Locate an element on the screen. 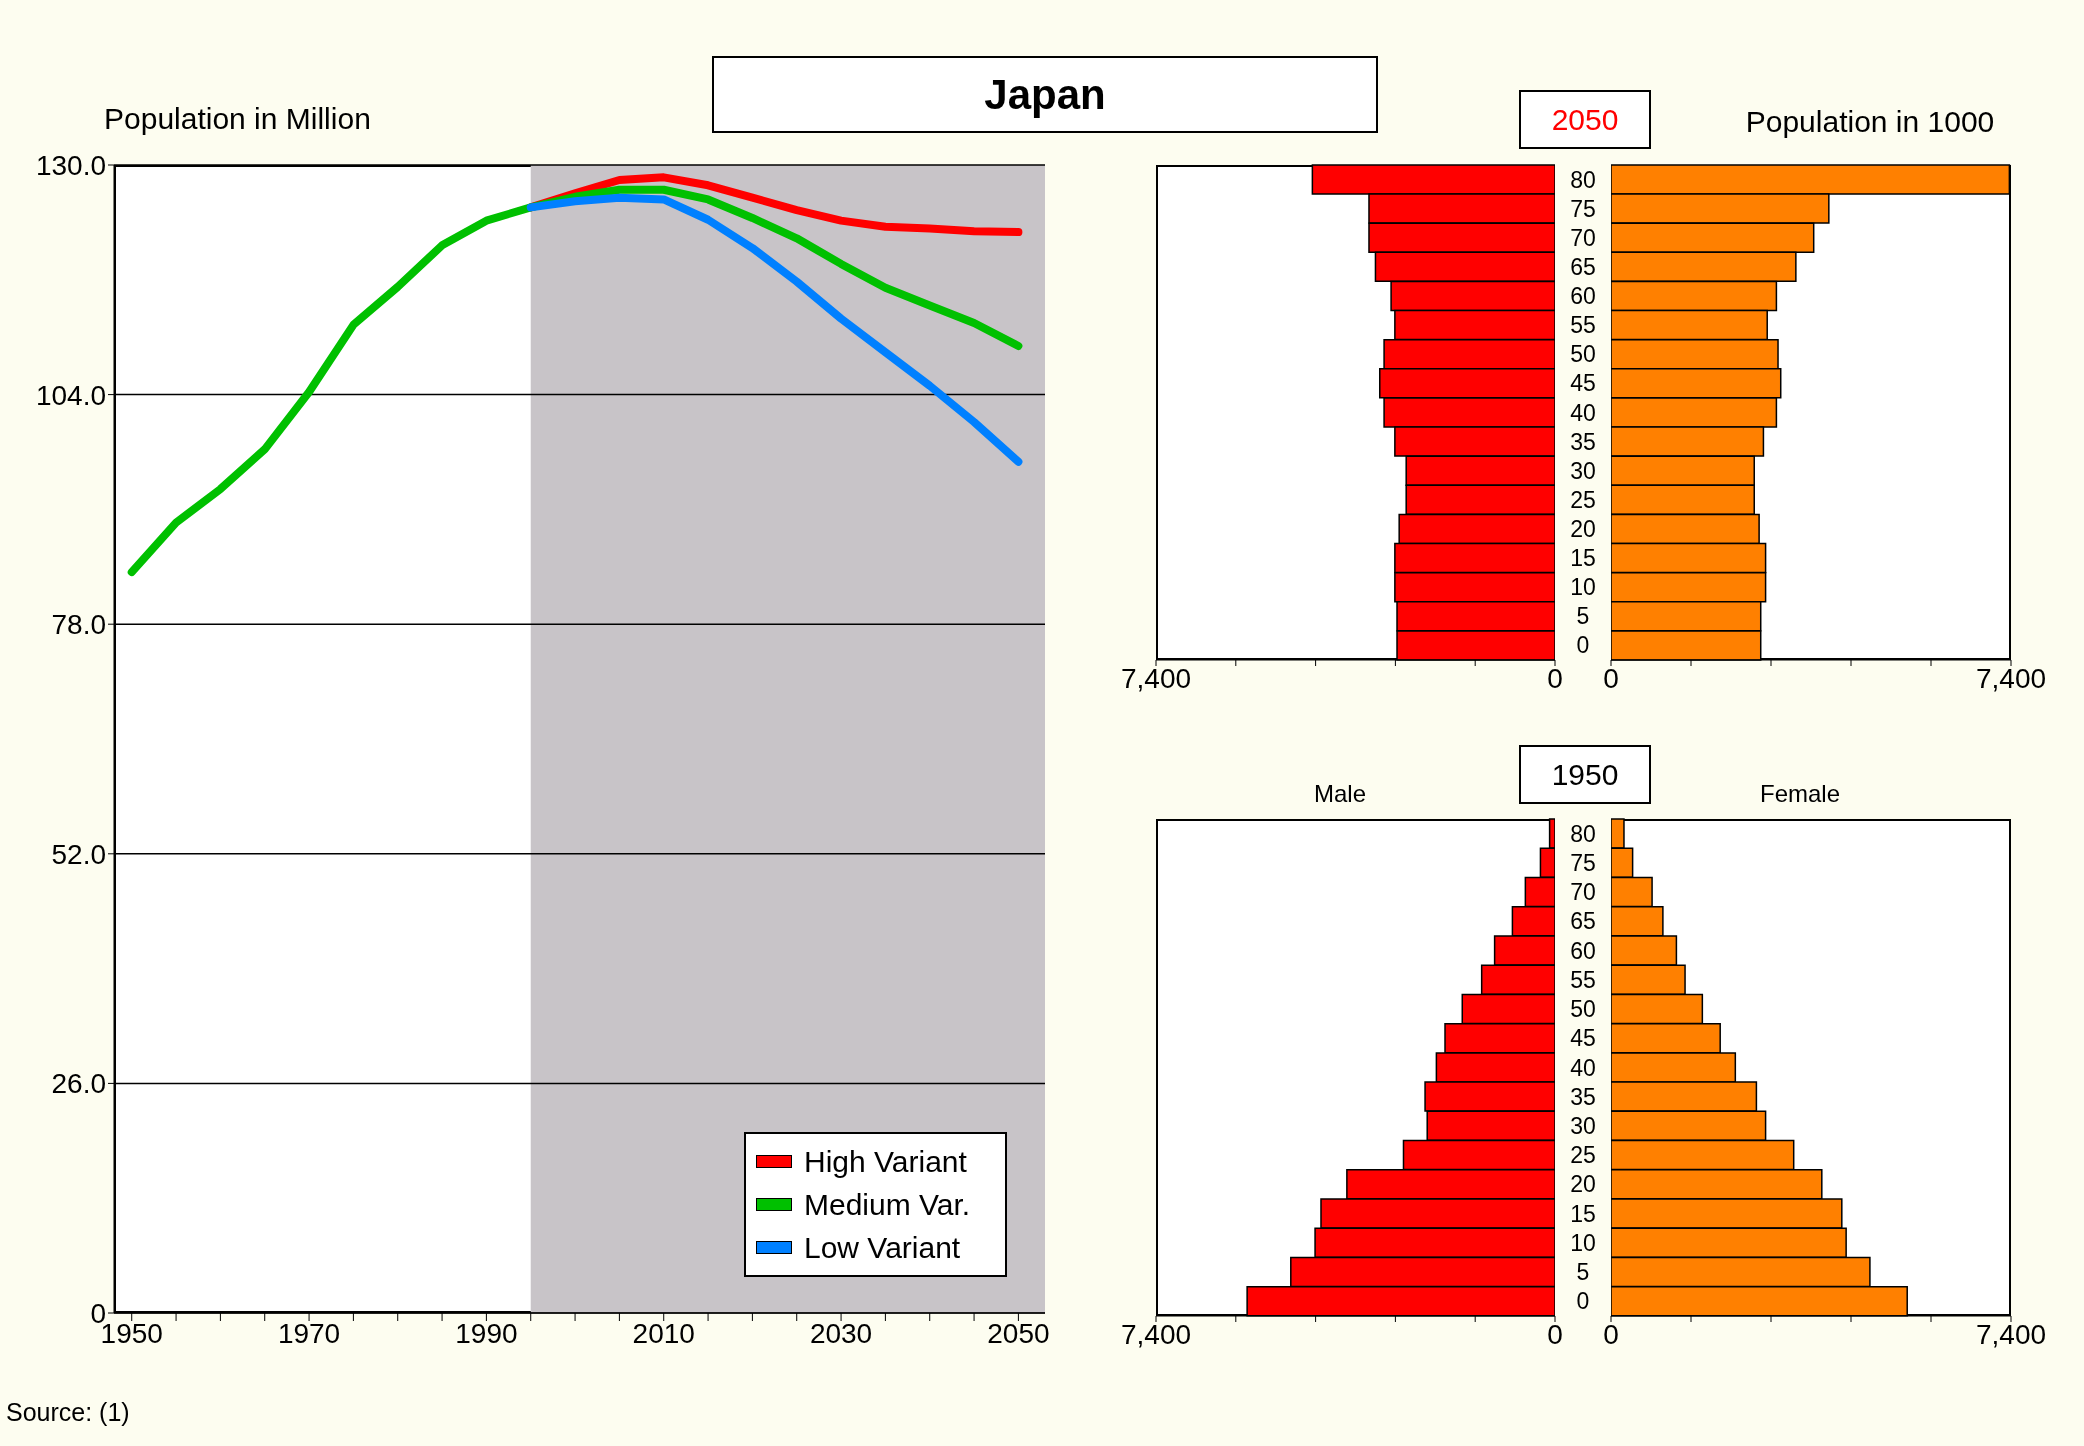  y-axis-title: Population in Million is located at coordinates (237, 119).